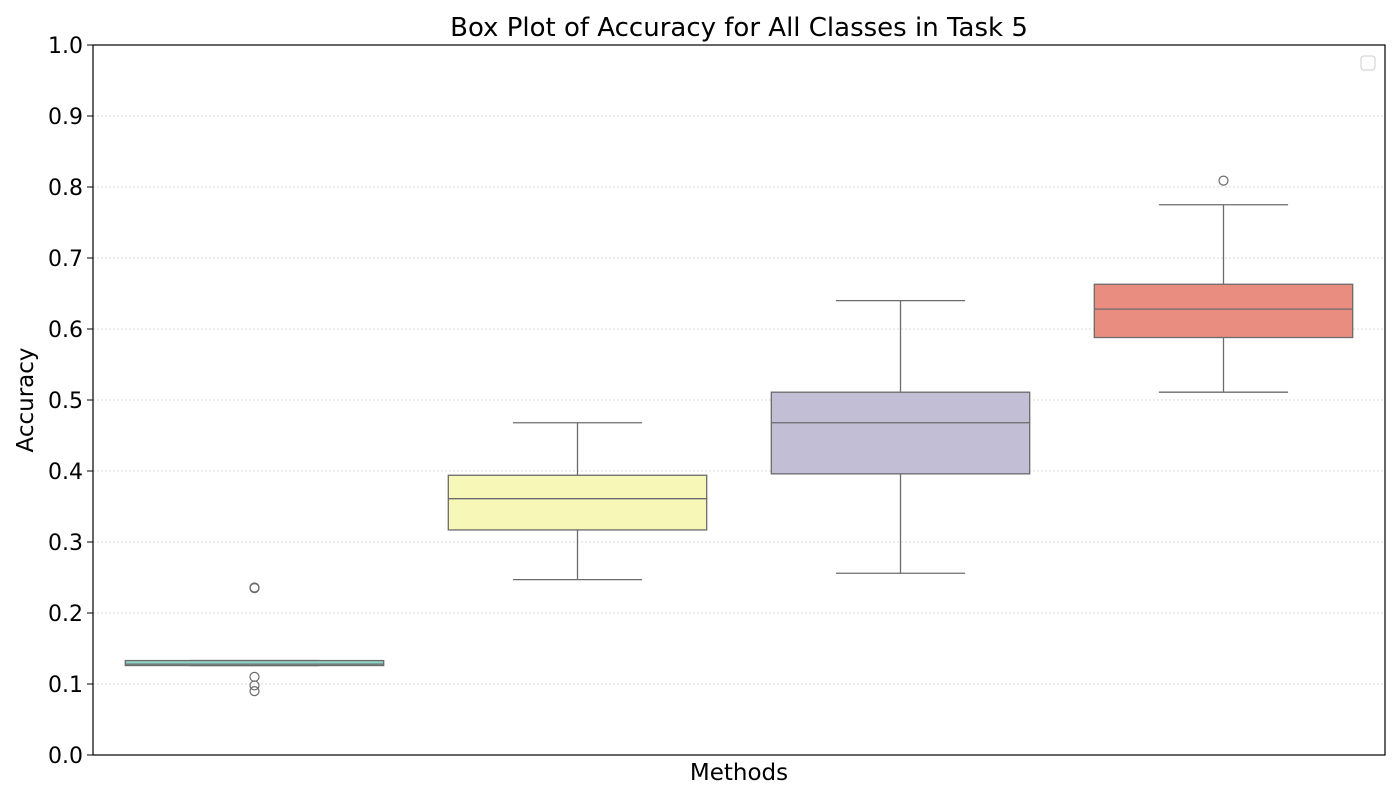 Image resolution: width=1400 pixels, height=800 pixels. I want to click on legend-box, so click(1368, 63).